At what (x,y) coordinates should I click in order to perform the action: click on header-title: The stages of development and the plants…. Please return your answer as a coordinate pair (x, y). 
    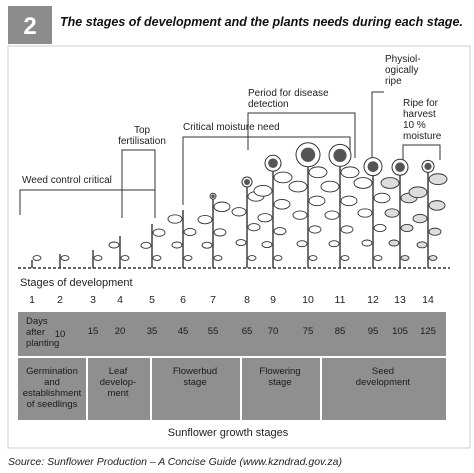
    Looking at the image, I should click on (261, 22).